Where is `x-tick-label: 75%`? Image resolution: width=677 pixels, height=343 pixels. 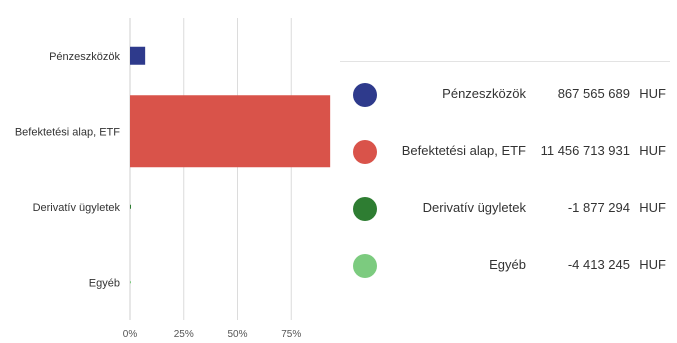 x-tick-label: 75% is located at coordinates (291, 334).